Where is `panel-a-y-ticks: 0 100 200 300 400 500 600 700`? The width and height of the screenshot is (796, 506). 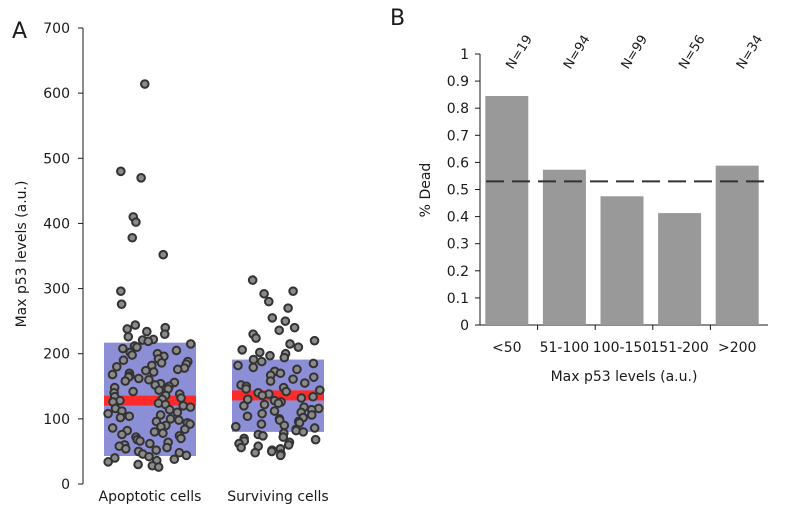 panel-a-y-ticks: 0 100 200 300 400 500 600 700 is located at coordinates (63, 257).